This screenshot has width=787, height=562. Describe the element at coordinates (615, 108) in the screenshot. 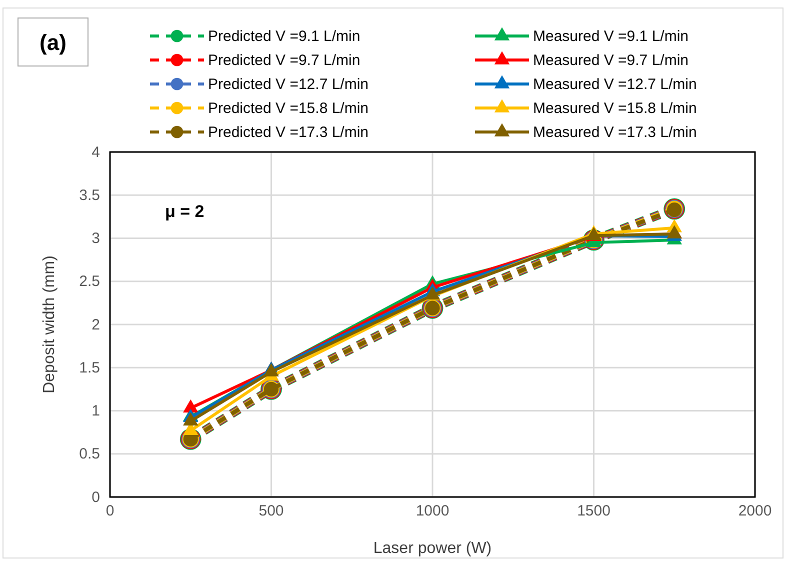

I see `legend-label: Measured V =15.8 L/min` at that location.